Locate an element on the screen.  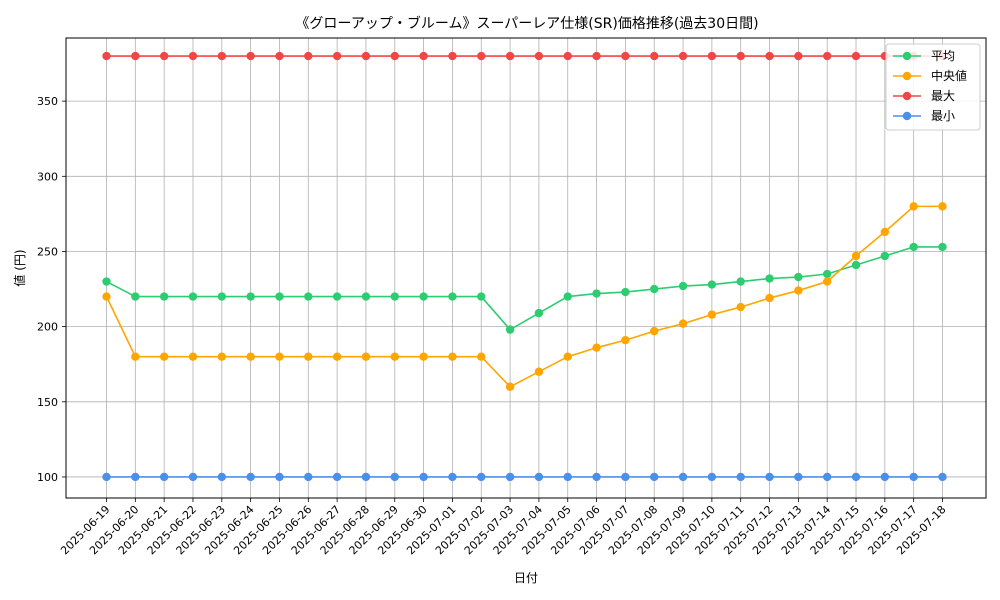
series-line is located at coordinates (524, 288).